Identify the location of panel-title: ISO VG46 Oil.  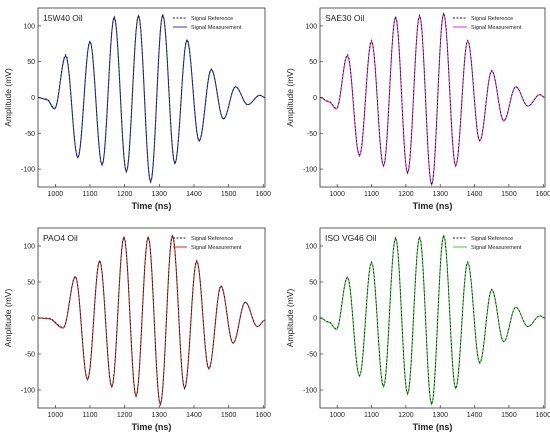
(351, 238).